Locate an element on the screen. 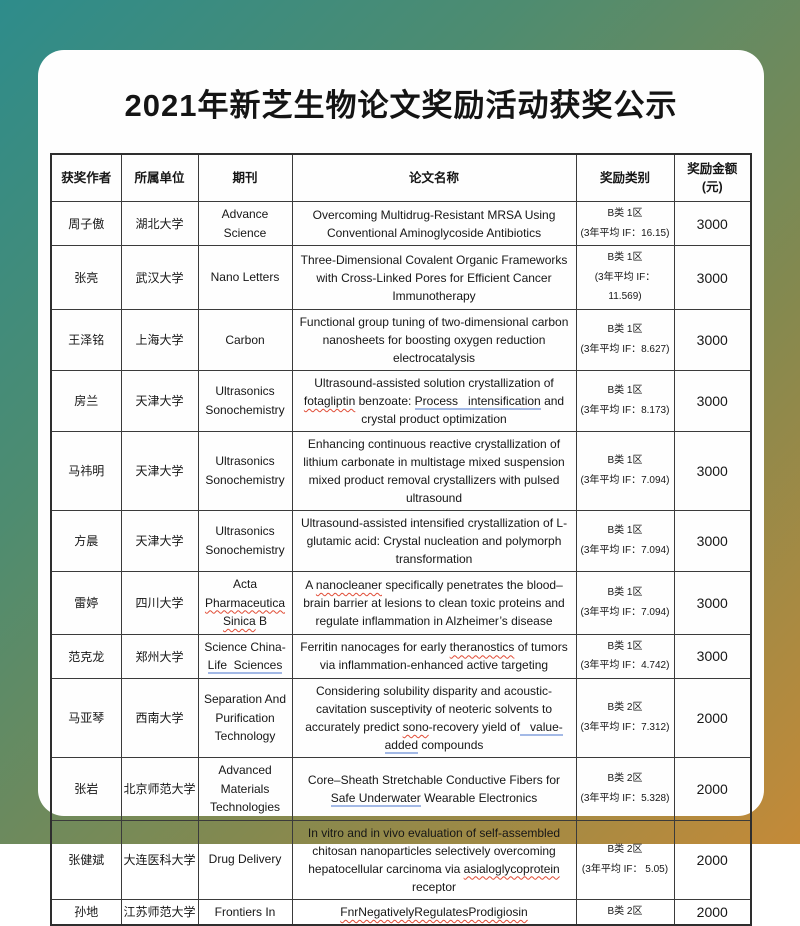 This screenshot has width=800, height=926. category-cell: B类 1区 (3年平均 IF：16.15) is located at coordinates (625, 224).